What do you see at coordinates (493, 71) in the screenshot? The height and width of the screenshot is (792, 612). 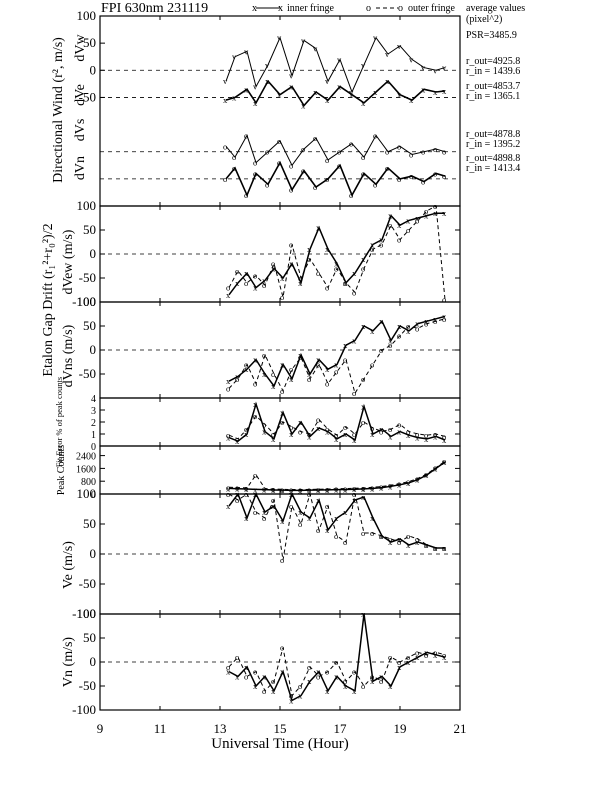 I see `ring-label-in: r_in = 1439.6` at bounding box center [493, 71].